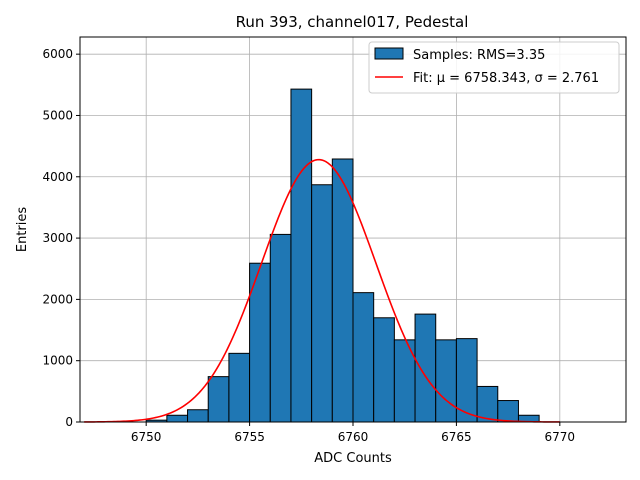  I want to click on chart-title: Run 393, channel017, Pedestal, so click(352, 22).